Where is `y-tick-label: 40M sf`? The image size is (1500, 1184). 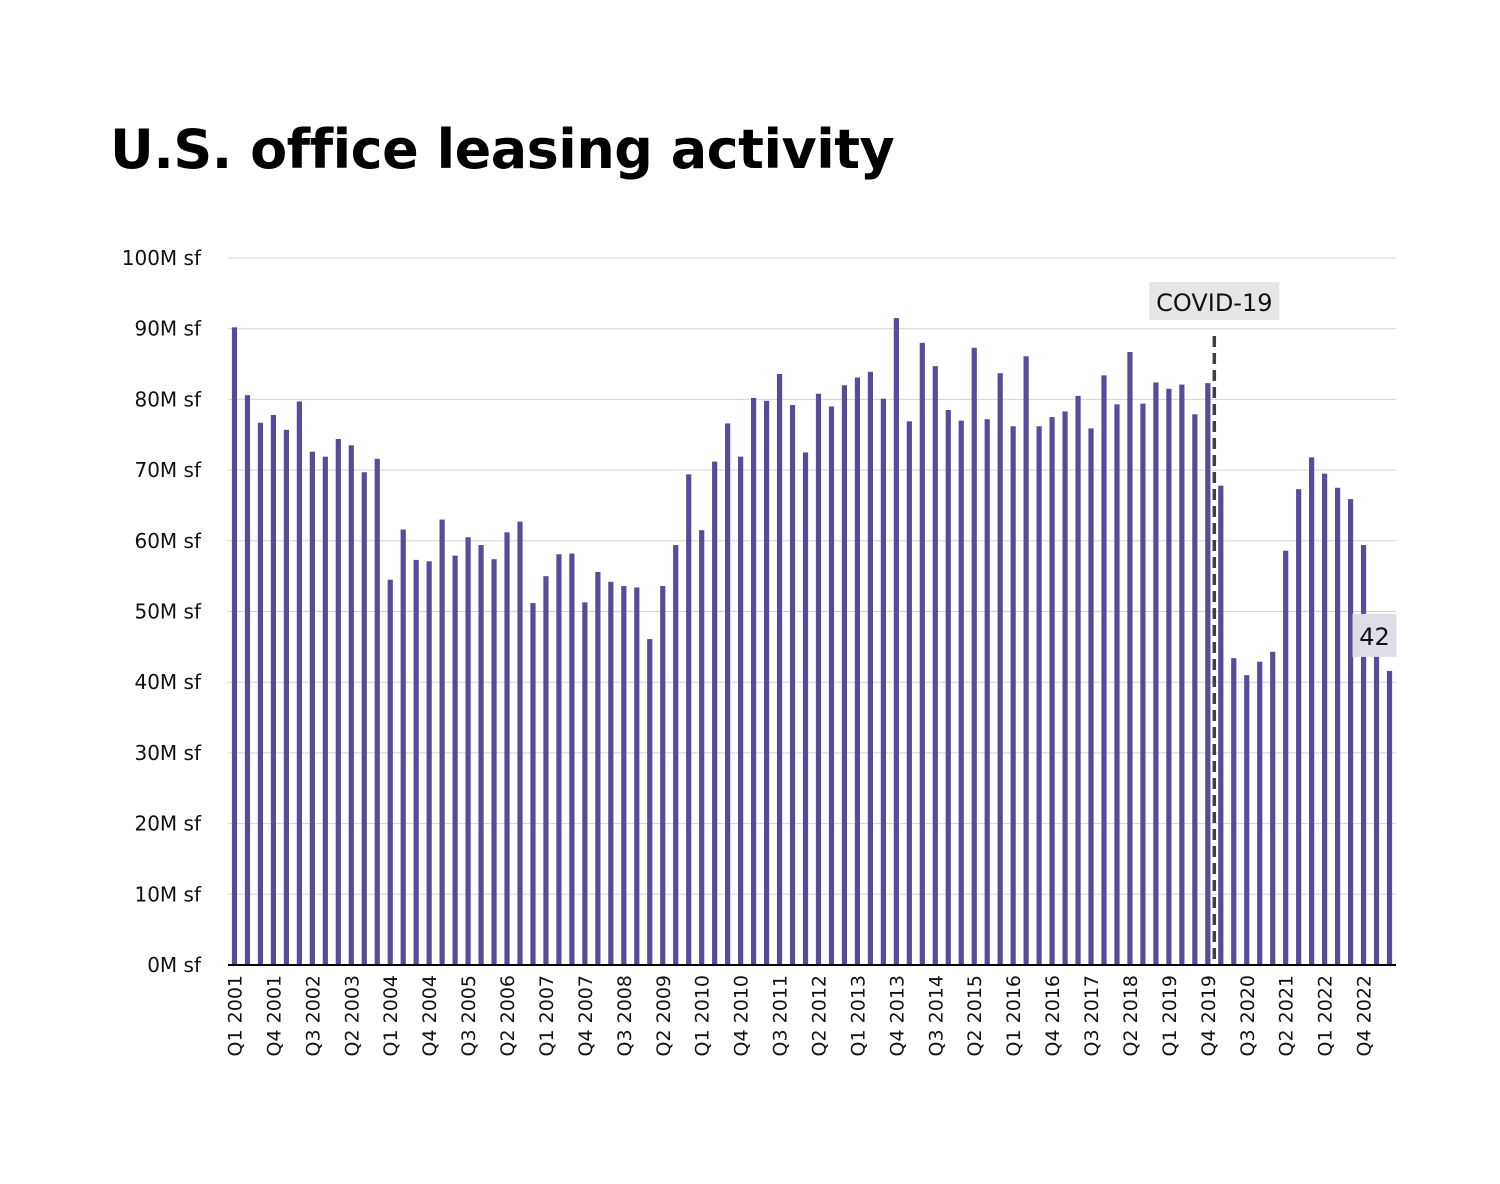 y-tick-label: 40M sf is located at coordinates (167, 682).